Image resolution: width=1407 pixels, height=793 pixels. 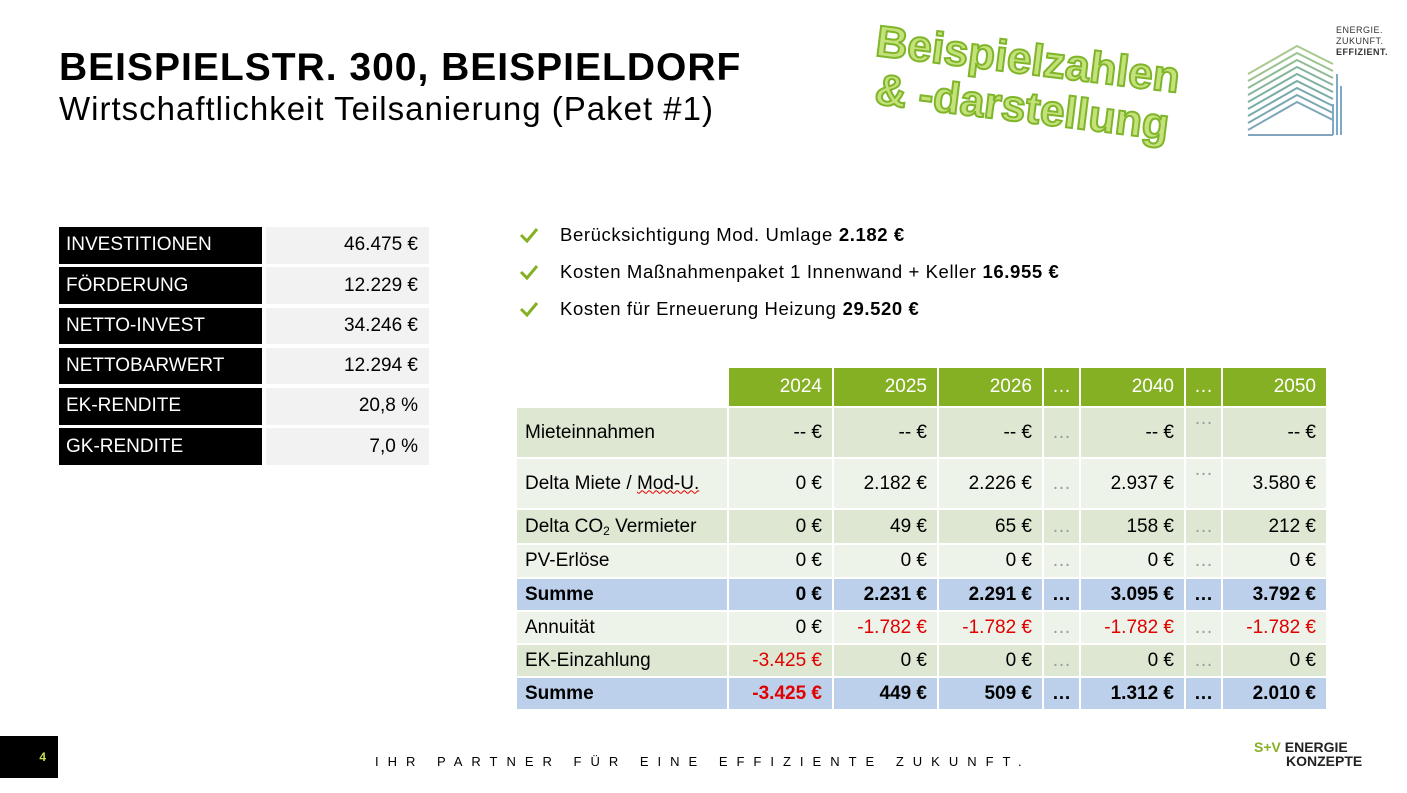 I want to click on kpi-value: 20,8 %, so click(x=347, y=406).